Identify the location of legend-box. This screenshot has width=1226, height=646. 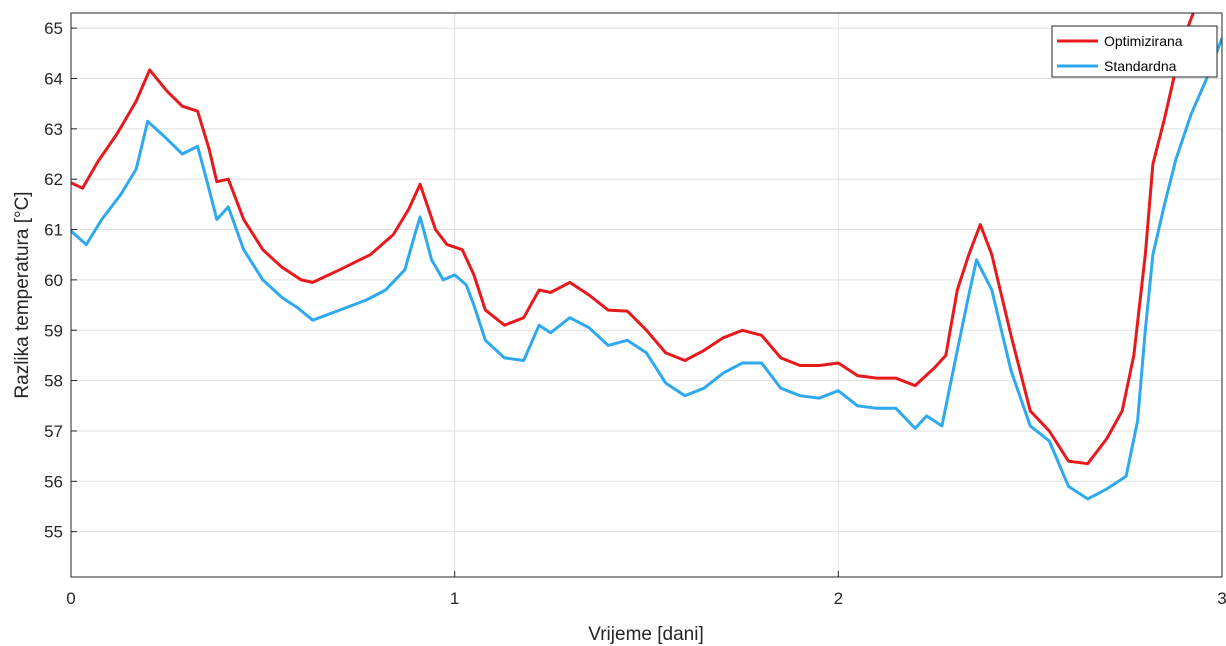
(1134, 51).